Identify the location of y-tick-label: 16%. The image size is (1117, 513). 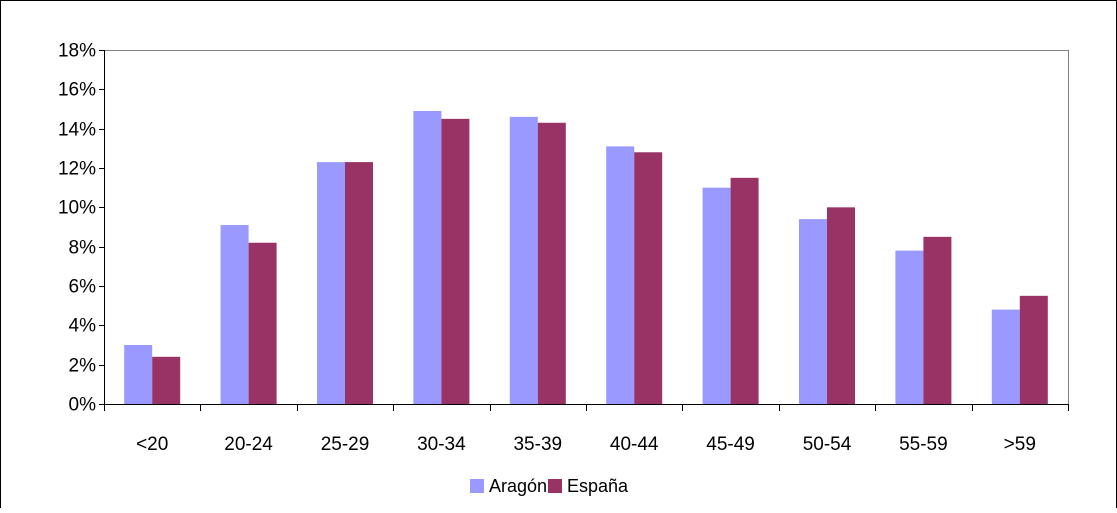
(77, 90).